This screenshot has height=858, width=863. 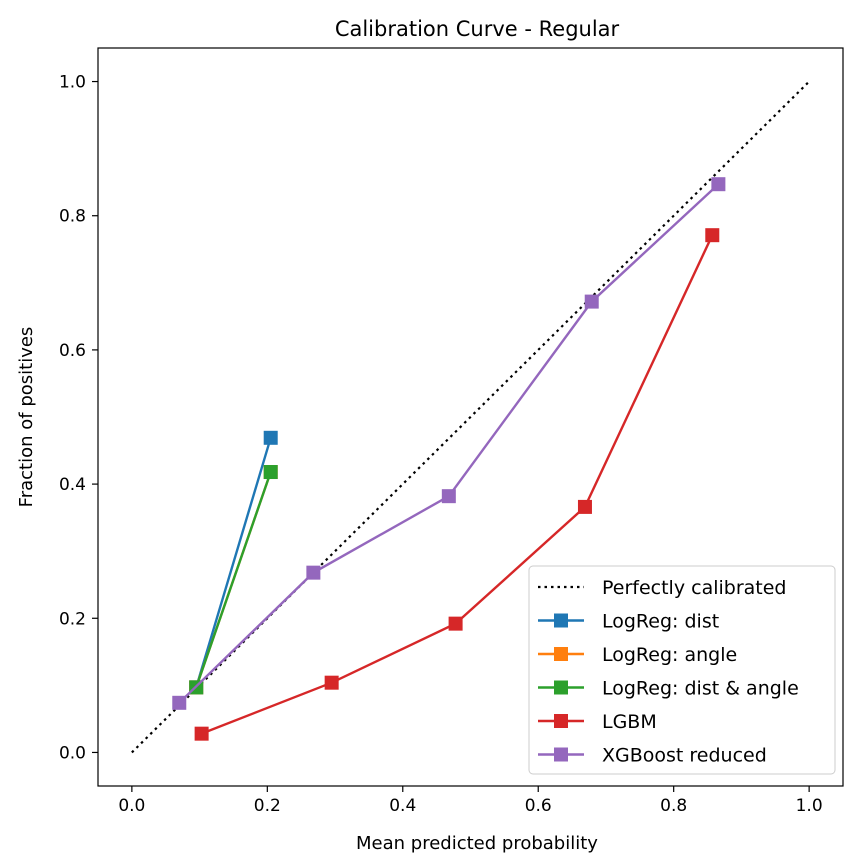 What do you see at coordinates (72, 619) in the screenshot?
I see `y-tick-label: 0.2` at bounding box center [72, 619].